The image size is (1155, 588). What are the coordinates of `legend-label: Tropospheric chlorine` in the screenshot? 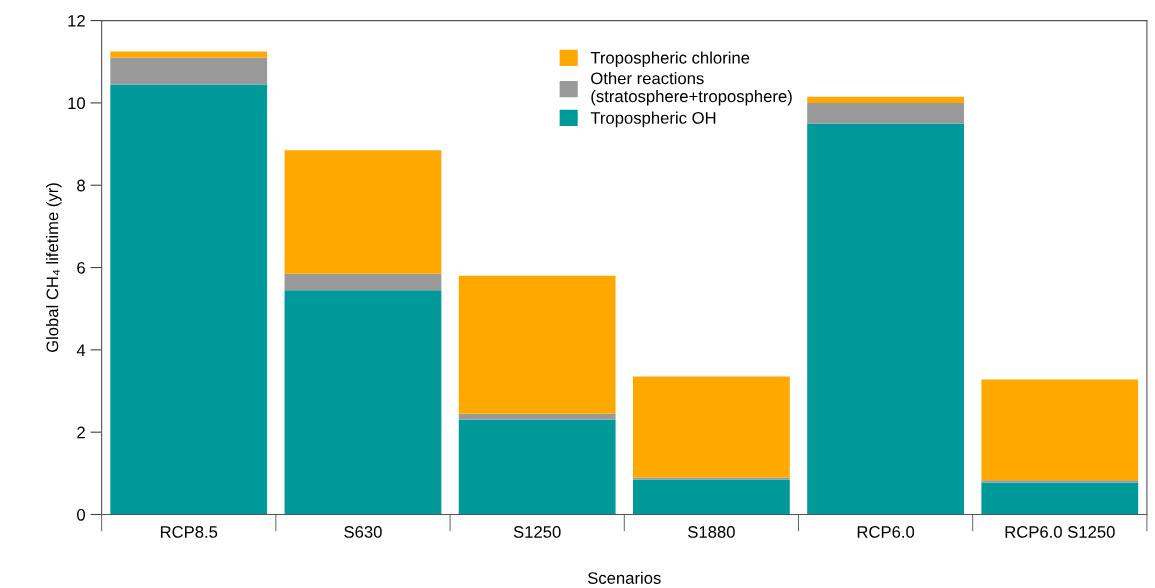 It's located at (670, 59).